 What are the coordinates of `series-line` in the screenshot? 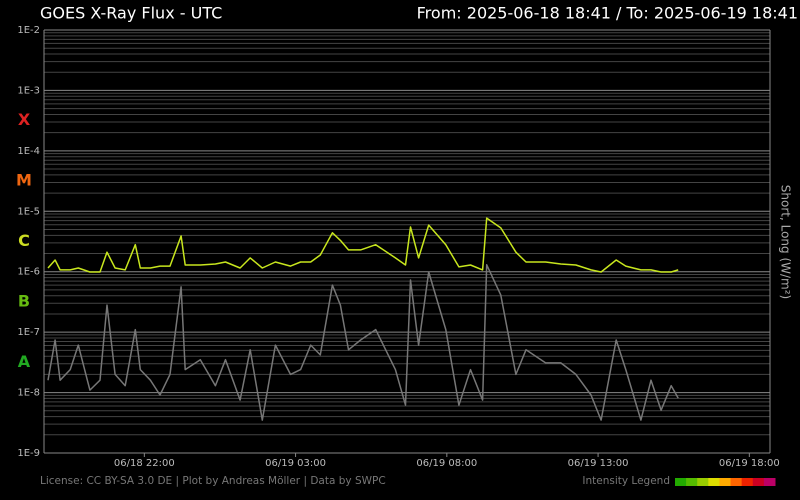 It's located at (363, 245).